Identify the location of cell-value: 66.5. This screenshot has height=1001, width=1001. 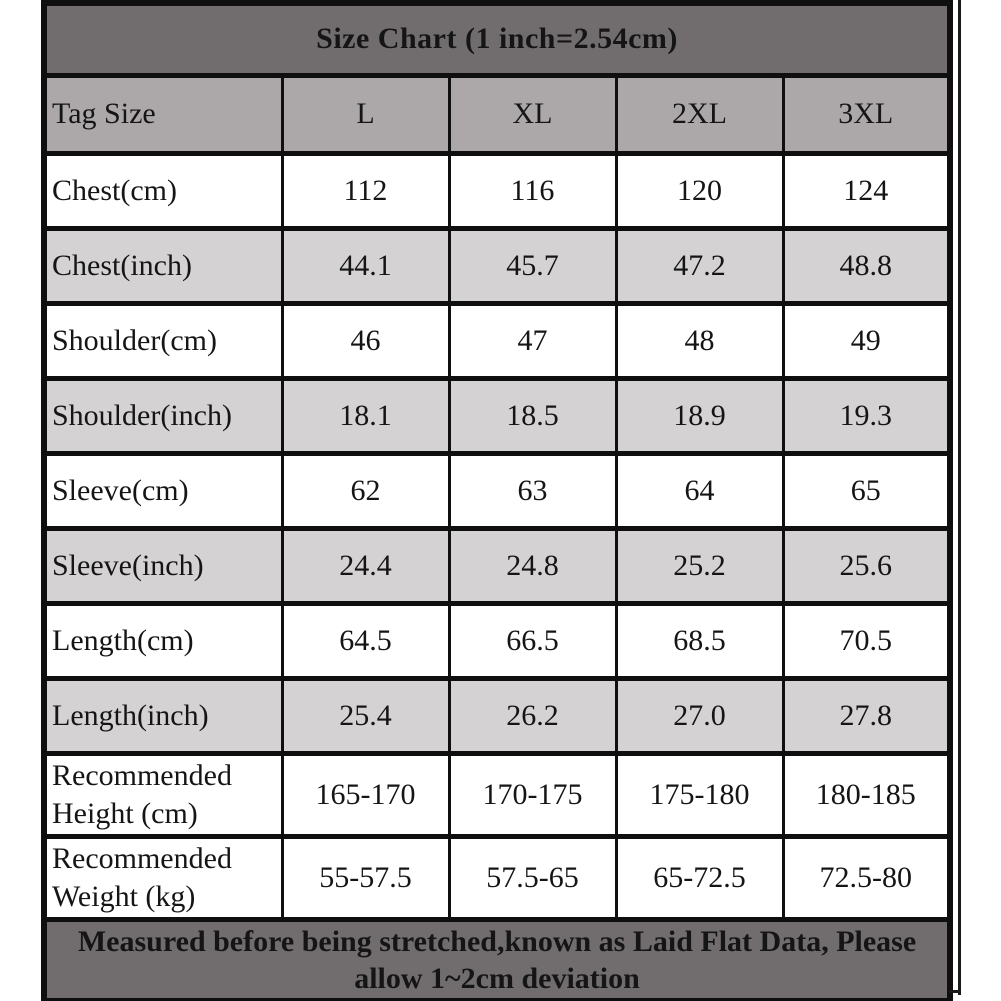
(532, 640).